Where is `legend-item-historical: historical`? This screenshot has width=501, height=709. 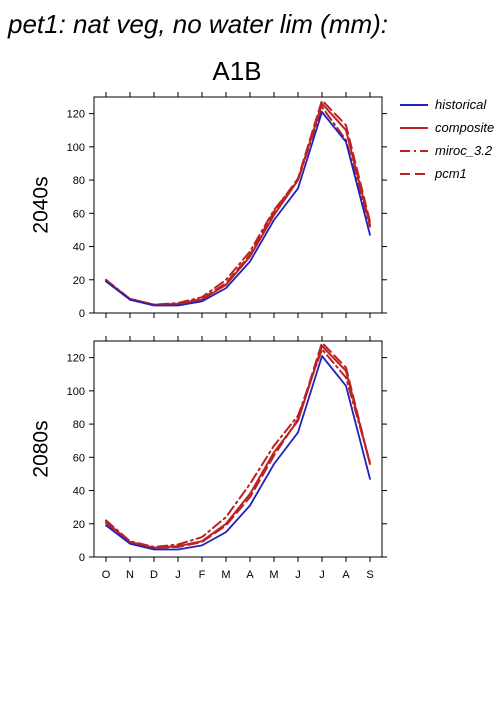
legend-item-historical: historical is located at coordinates (443, 104).